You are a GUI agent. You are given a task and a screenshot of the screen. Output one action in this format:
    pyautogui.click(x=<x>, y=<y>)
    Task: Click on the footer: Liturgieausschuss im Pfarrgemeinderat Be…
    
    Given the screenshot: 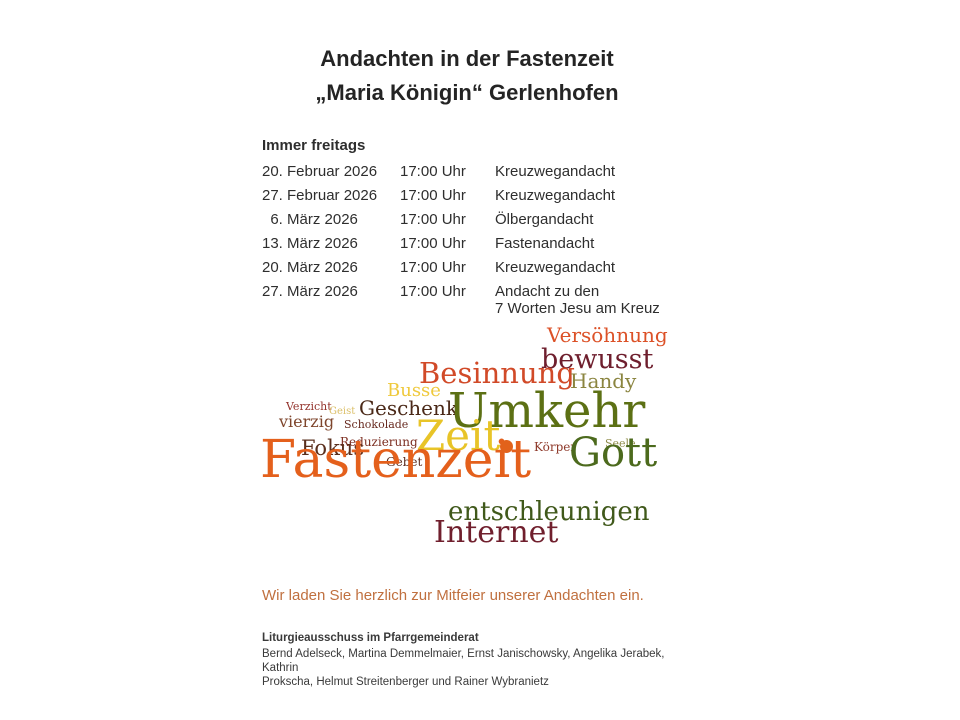 What is the action you would take?
    pyautogui.click(x=474, y=660)
    